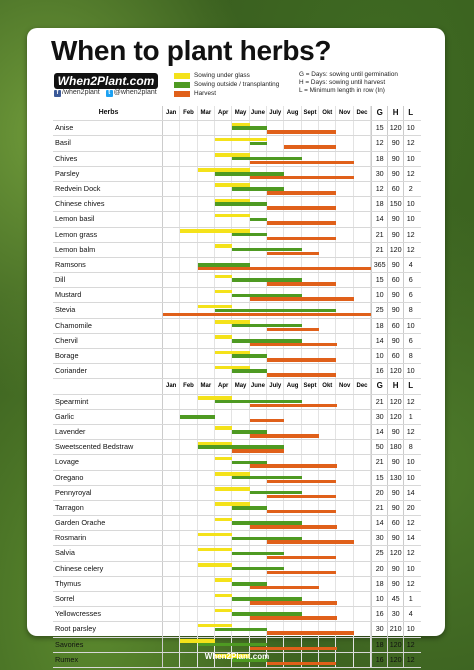 This screenshot has width=474, height=670. Describe the element at coordinates (237, 569) in the screenshot. I see `table-row: Chinese celery 20 90 10` at that location.